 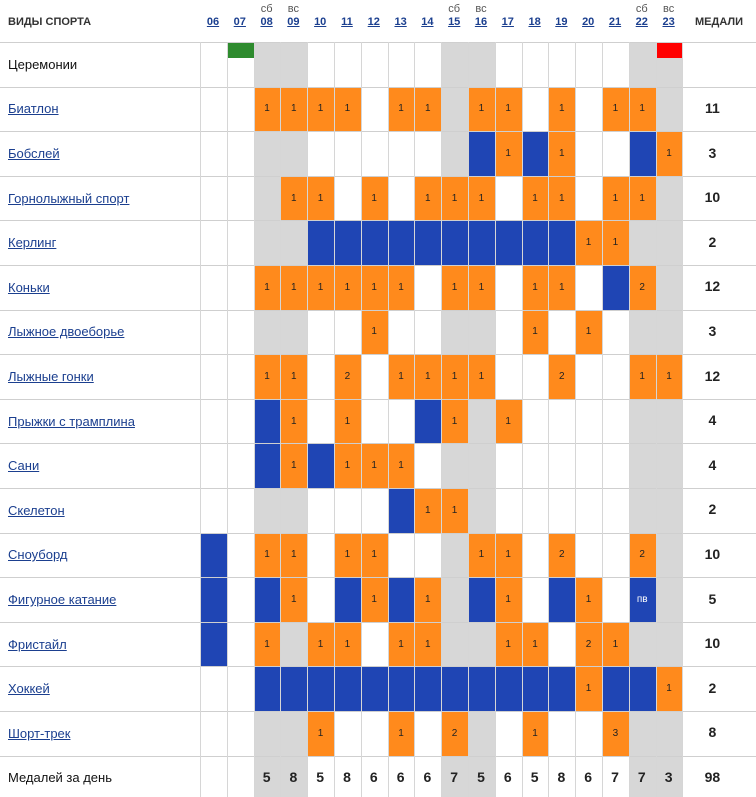 What do you see at coordinates (62, 599) in the screenshot?
I see `sport-link: Фигурное катание` at bounding box center [62, 599].